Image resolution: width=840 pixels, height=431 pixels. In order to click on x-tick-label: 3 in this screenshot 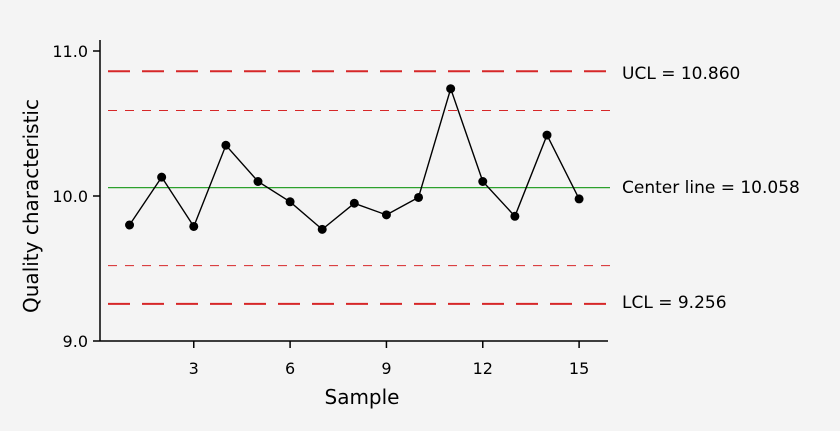, I will do `click(194, 368)`.